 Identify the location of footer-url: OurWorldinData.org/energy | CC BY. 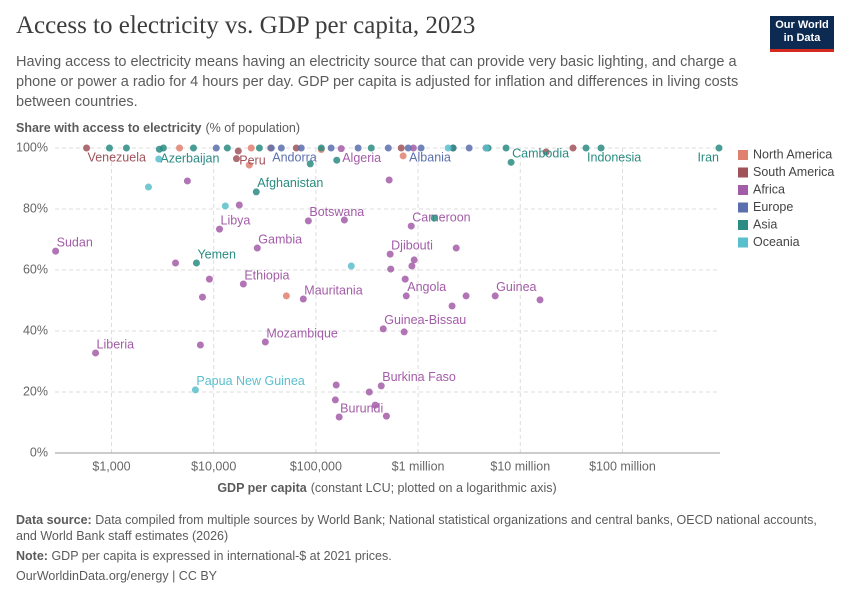
(117, 576).